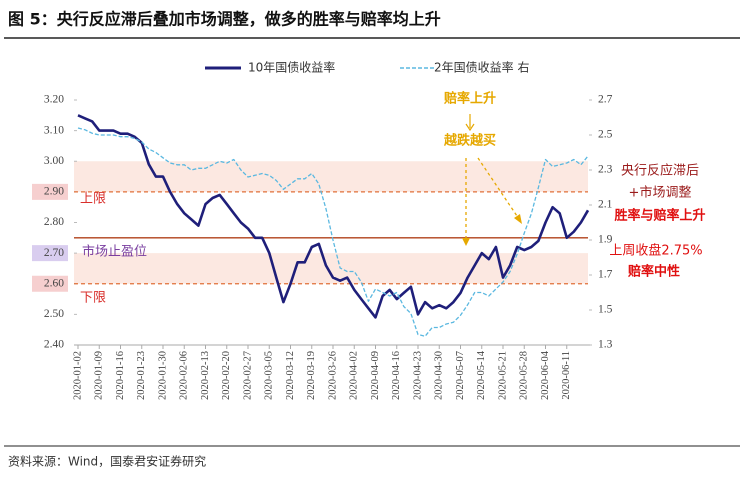 This screenshot has width=744, height=480. I want to click on annotation: 央行反应滞后, so click(660, 171).